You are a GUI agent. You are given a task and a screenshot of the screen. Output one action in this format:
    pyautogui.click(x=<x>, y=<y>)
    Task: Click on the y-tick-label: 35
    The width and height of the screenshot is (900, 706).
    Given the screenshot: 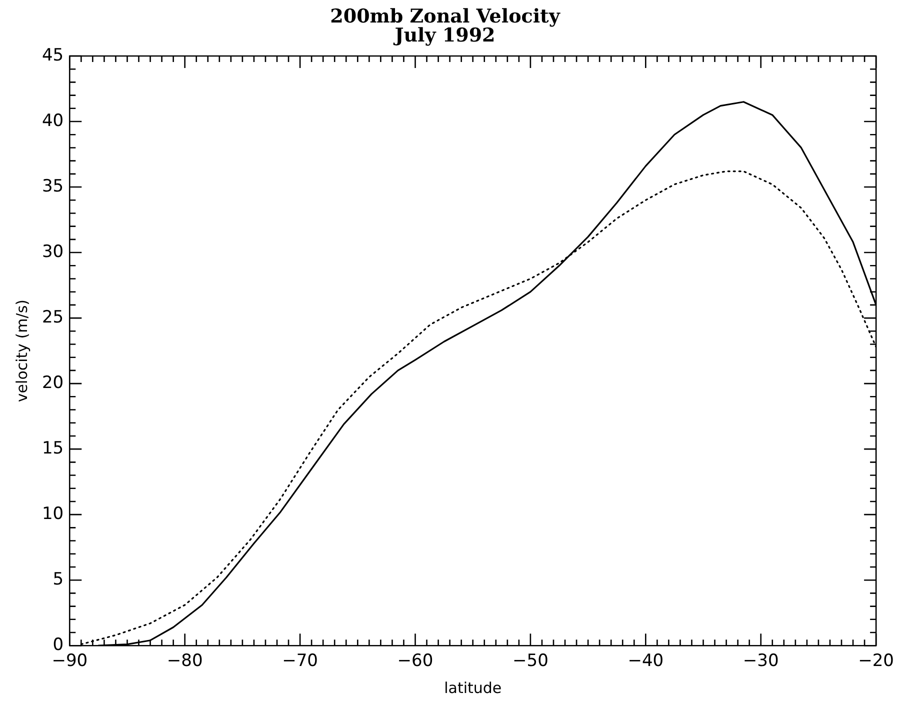 What is the action you would take?
    pyautogui.click(x=53, y=186)
    